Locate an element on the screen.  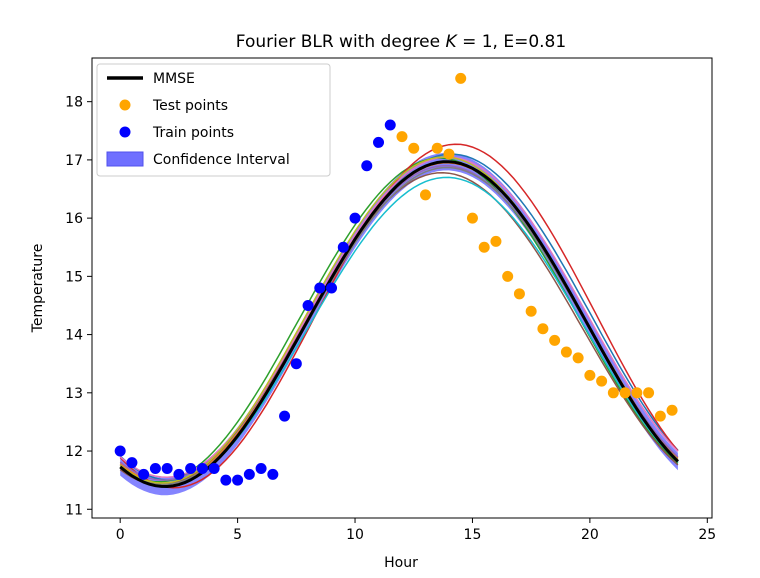
y-tick-label: 14 is located at coordinates (74, 336).